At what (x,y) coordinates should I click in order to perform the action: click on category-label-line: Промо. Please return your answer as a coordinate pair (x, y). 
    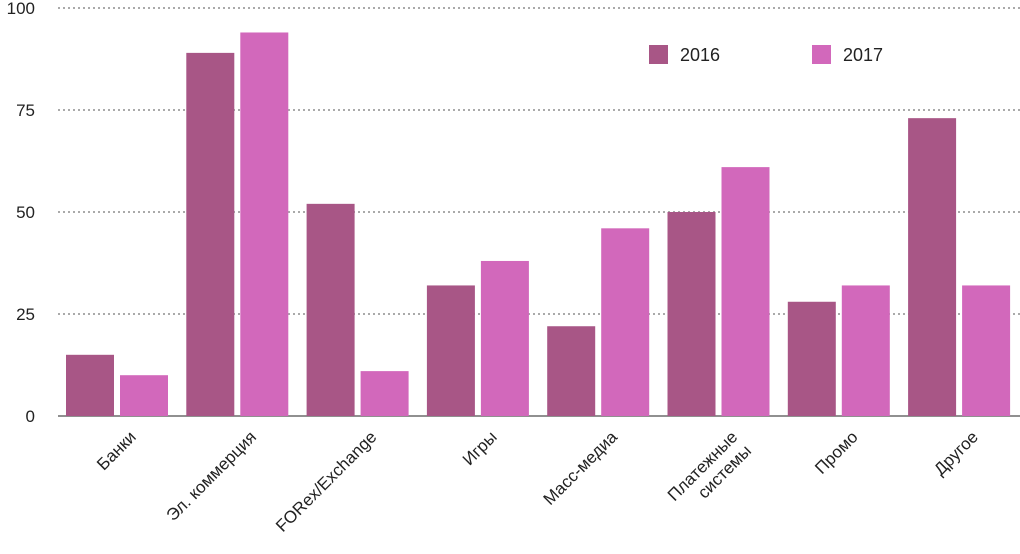
    Looking at the image, I should click on (836, 452).